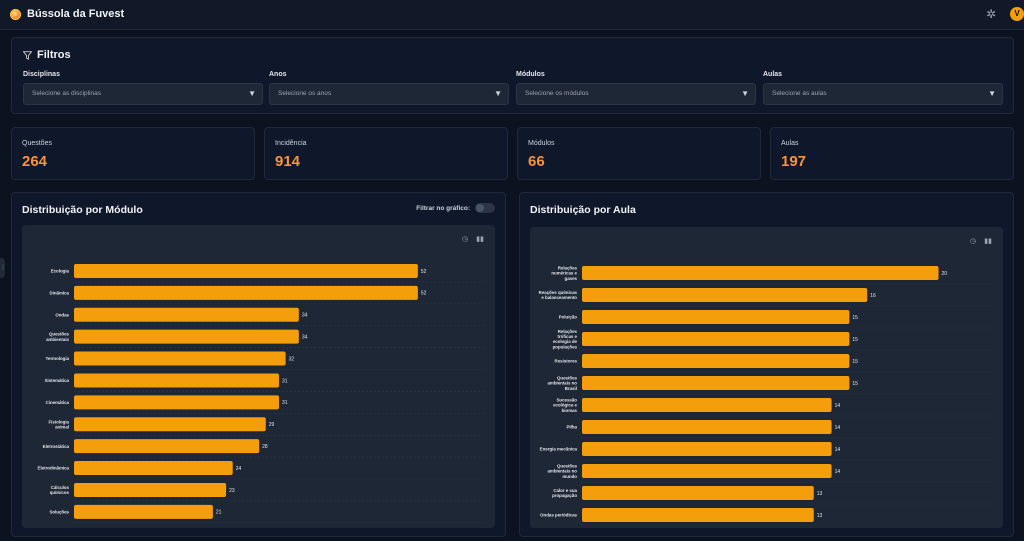 This screenshot has width=1024, height=541. What do you see at coordinates (564, 493) in the screenshot?
I see `category-label: Calor e sua propagação` at bounding box center [564, 493].